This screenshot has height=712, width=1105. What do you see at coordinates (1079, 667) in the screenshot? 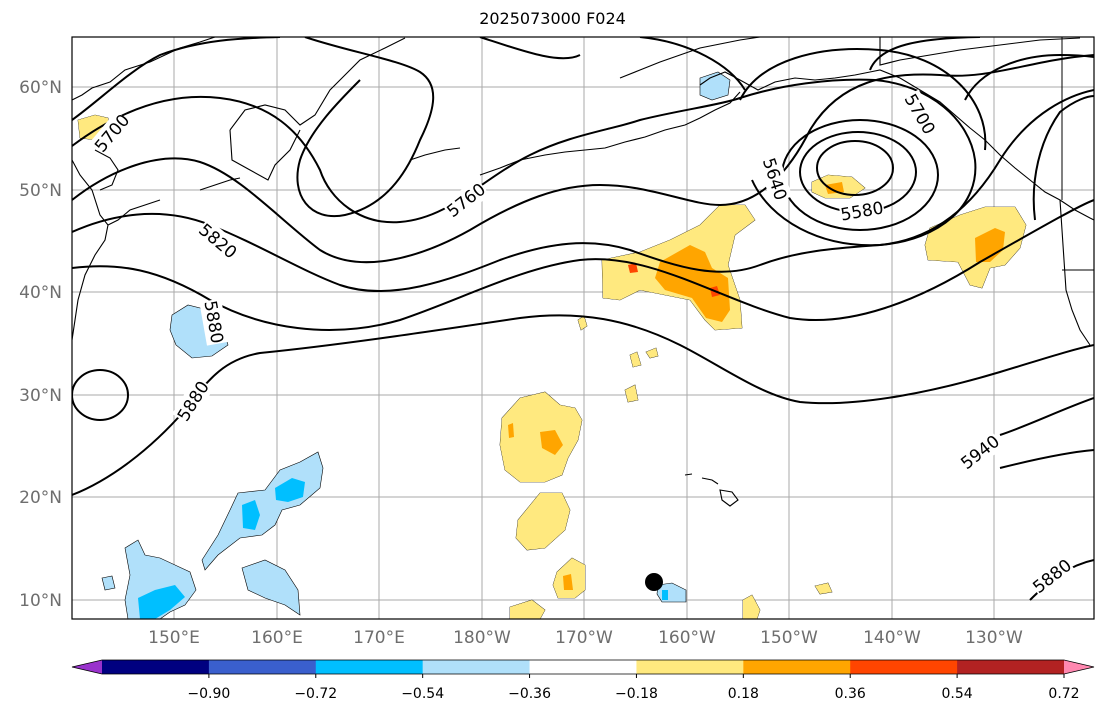
I see `colorbar-extend-high` at bounding box center [1079, 667].